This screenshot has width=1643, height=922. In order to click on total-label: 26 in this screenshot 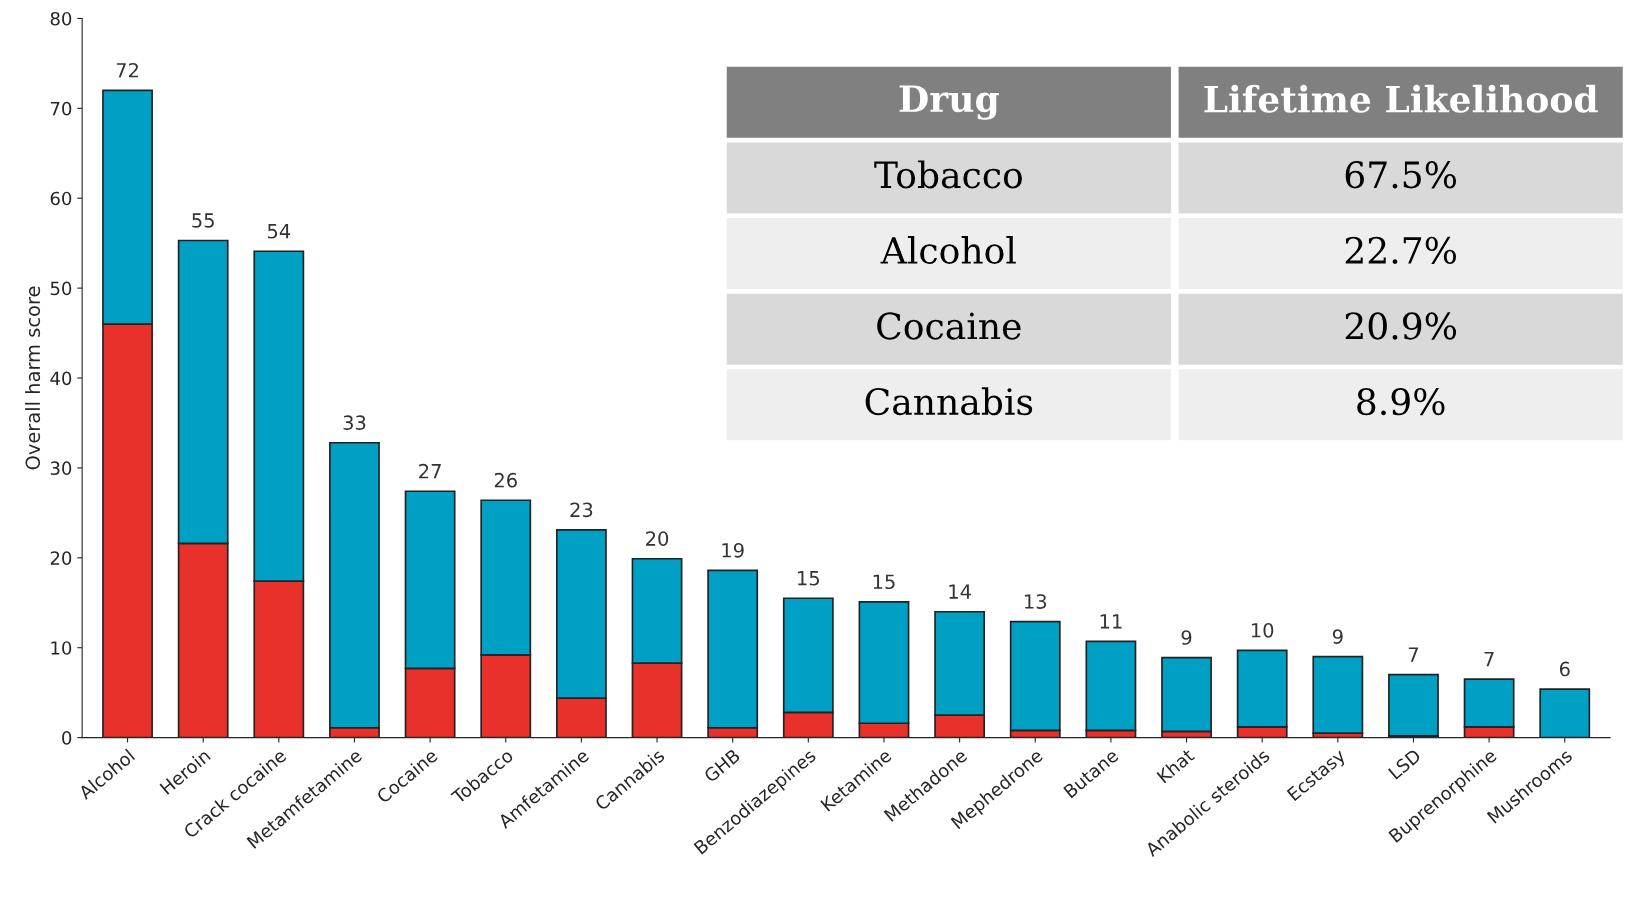, I will do `click(505, 480)`.